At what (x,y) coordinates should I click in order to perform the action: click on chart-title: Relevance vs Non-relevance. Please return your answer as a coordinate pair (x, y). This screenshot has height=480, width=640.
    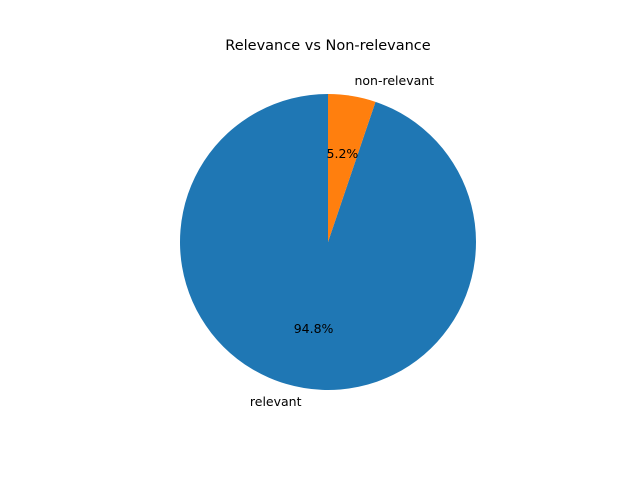
    Looking at the image, I should click on (327, 46).